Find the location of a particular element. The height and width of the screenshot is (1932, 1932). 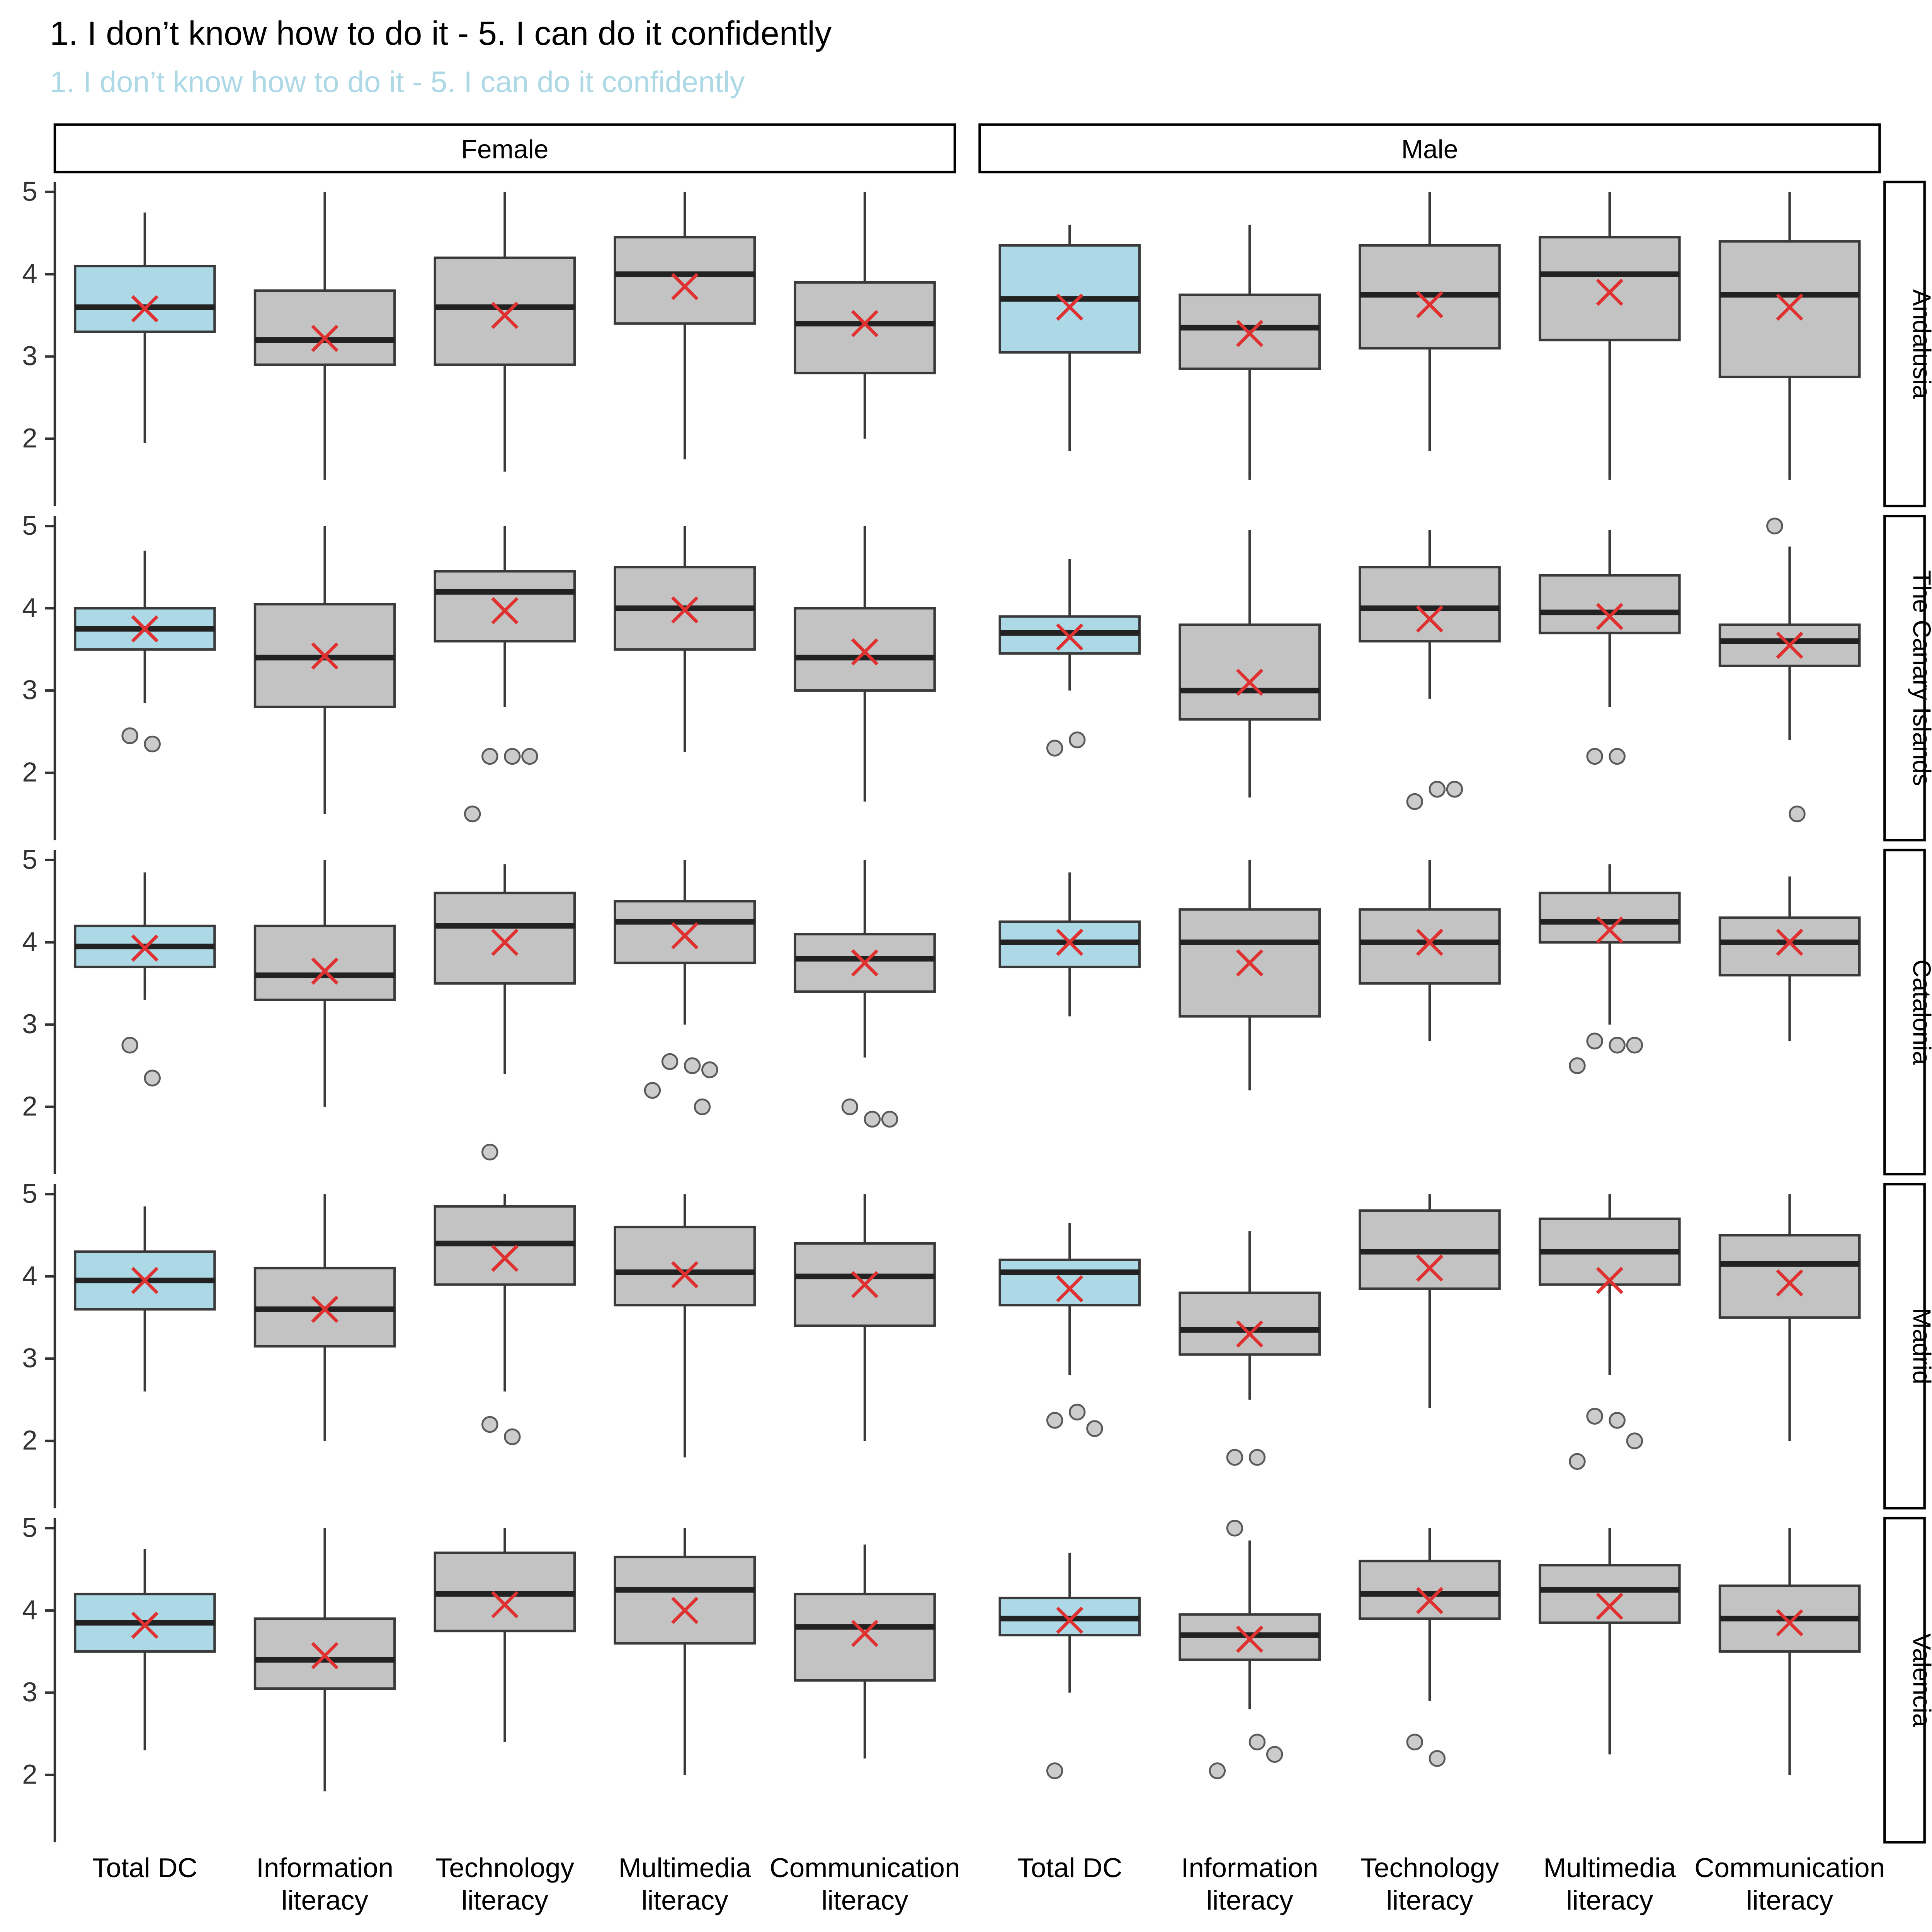

row-strip-label: Andalusia is located at coordinates (1920, 344).